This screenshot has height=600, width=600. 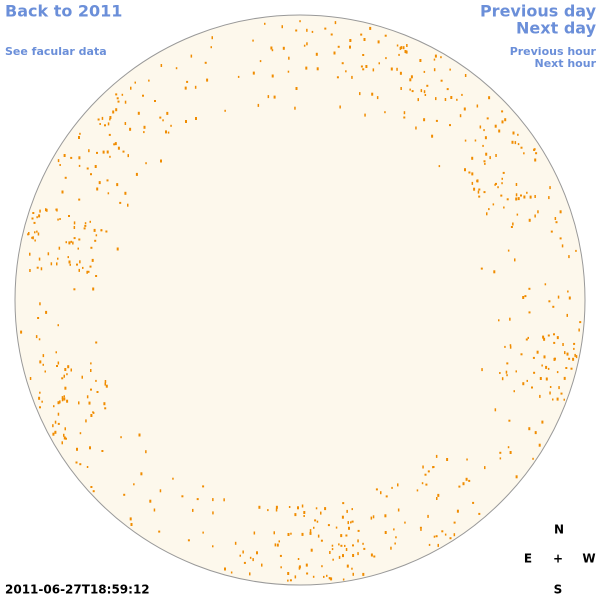 What do you see at coordinates (538, 11) in the screenshot?
I see `previous-day-link: Previous day` at bounding box center [538, 11].